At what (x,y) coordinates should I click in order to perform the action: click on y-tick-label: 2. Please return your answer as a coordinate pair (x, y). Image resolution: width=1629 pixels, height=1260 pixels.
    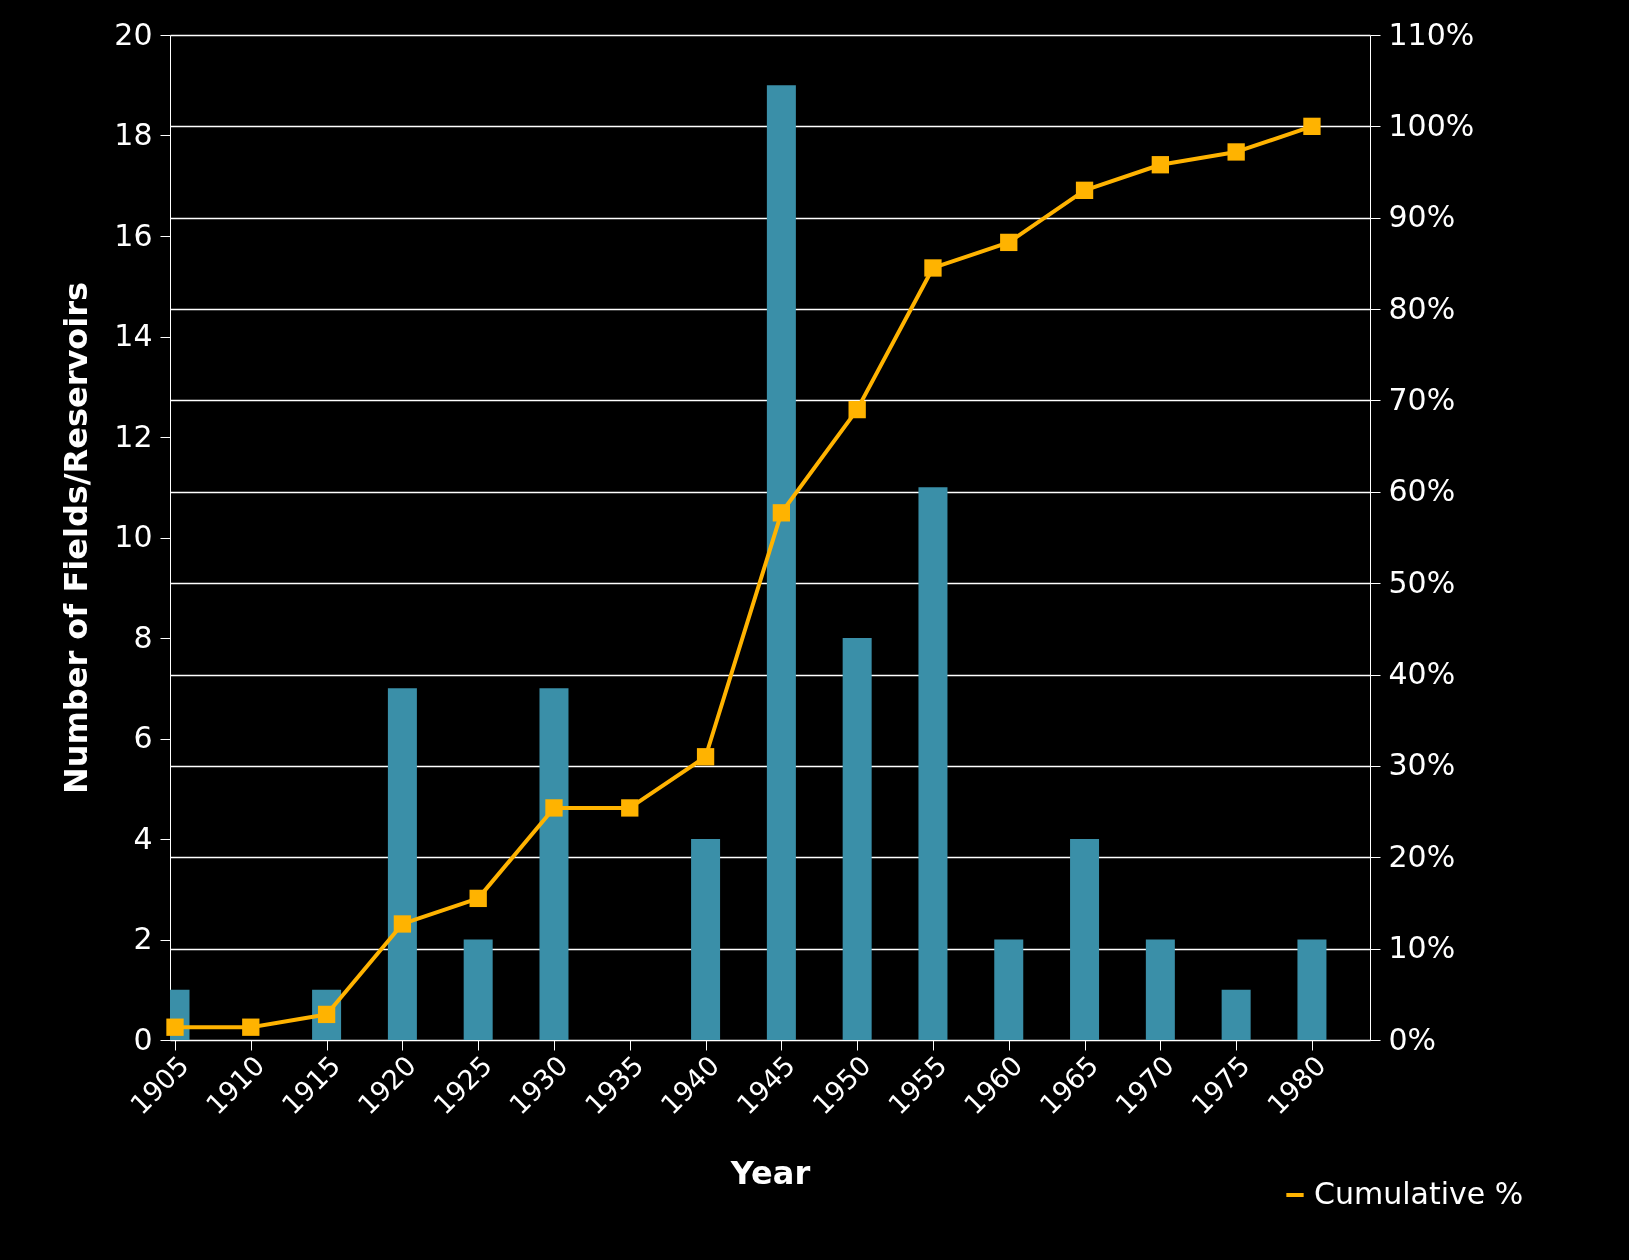
    Looking at the image, I should click on (143, 938).